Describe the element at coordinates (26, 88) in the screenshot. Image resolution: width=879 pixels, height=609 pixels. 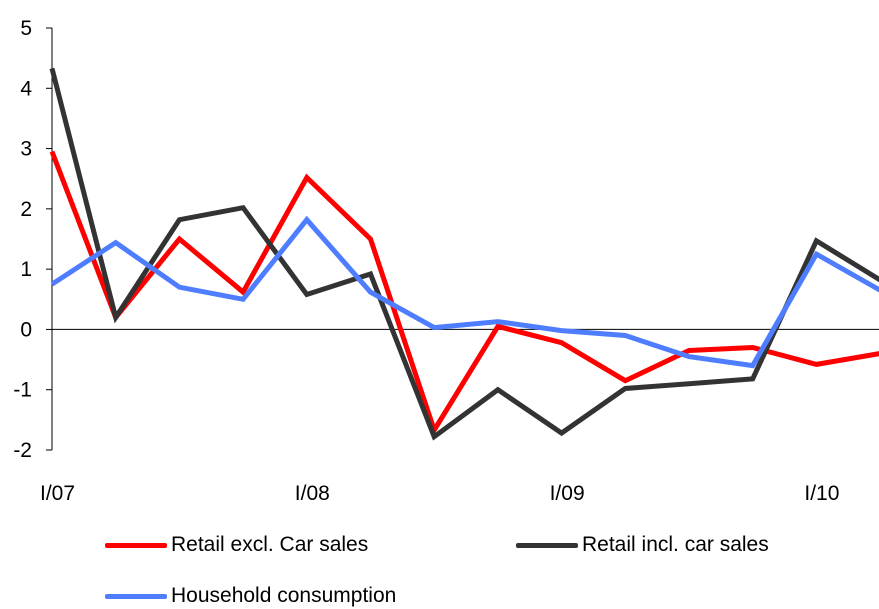
I see `y-tick-label: 4` at that location.